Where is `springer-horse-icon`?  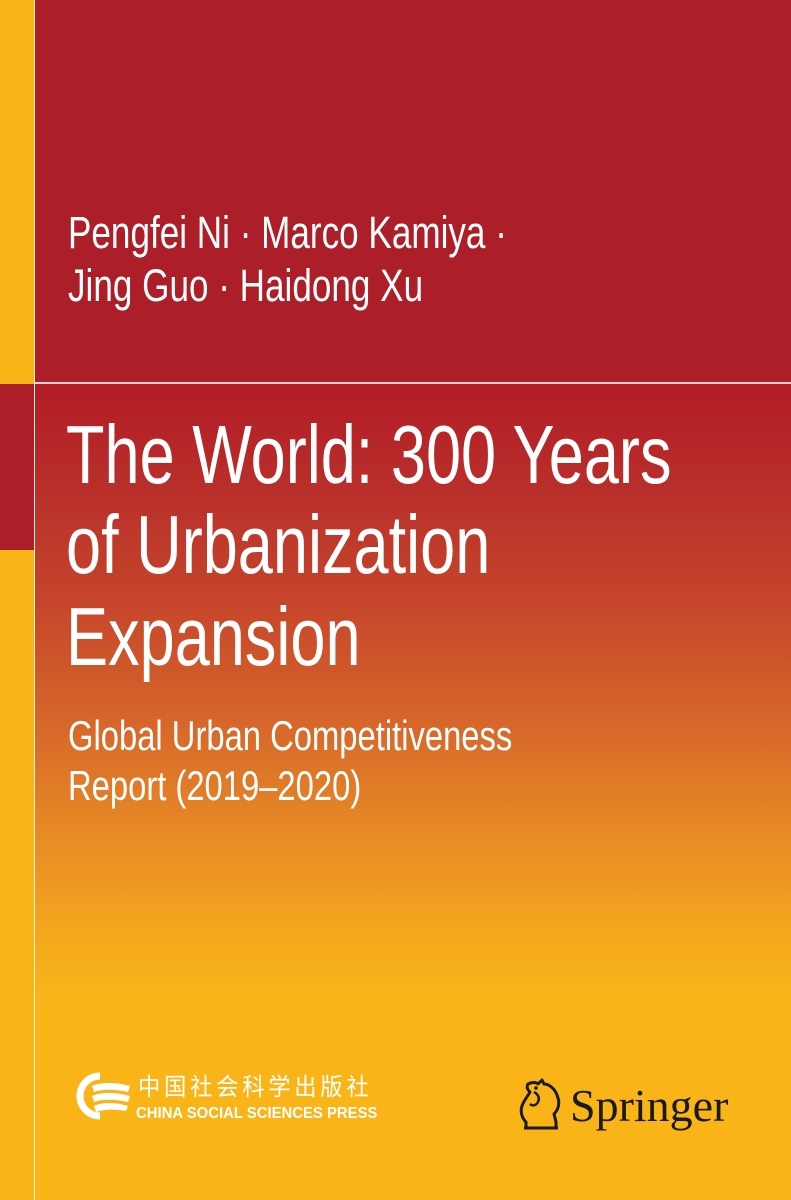
springer-horse-icon is located at coordinates (540, 1104).